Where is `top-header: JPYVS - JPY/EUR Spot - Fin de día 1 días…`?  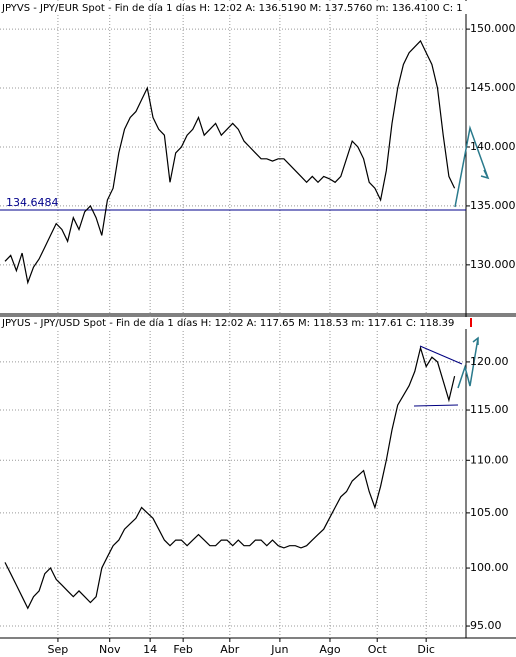
top-header: JPYVS - JPY/EUR Spot - Fin de día 1 días… is located at coordinates (232, 8).